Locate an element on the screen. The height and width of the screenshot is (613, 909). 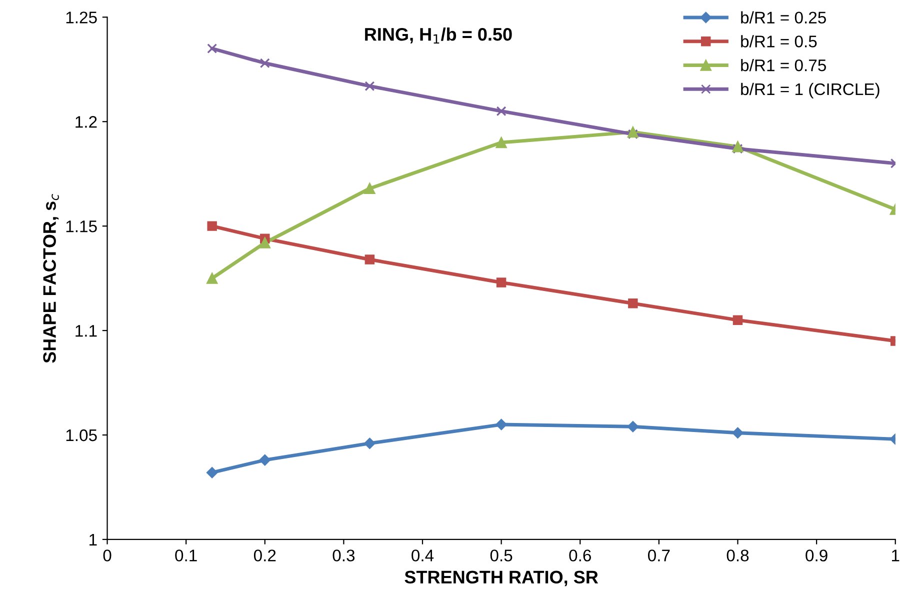
y-tick-label: 1.2 is located at coordinates (86, 122).